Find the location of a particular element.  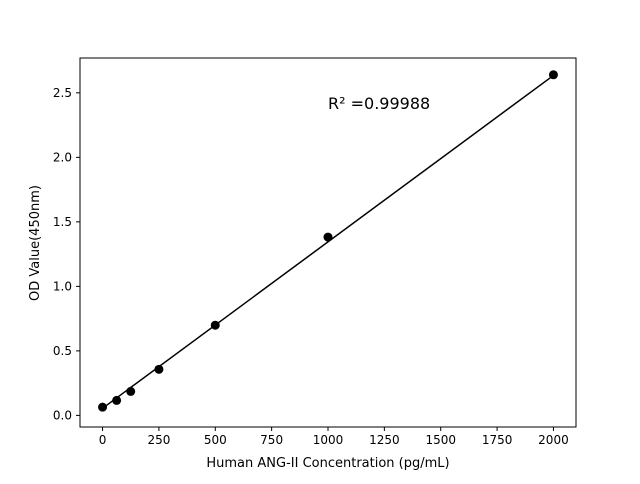

x-tick-label: 1500 is located at coordinates (440, 440).